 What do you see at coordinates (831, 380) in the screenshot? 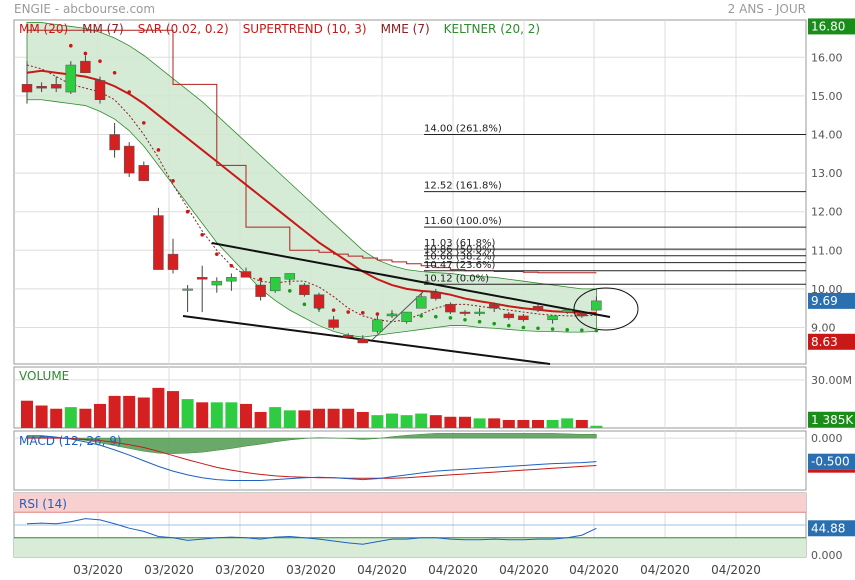
I see `volume-tick: 30.00M` at bounding box center [831, 380].